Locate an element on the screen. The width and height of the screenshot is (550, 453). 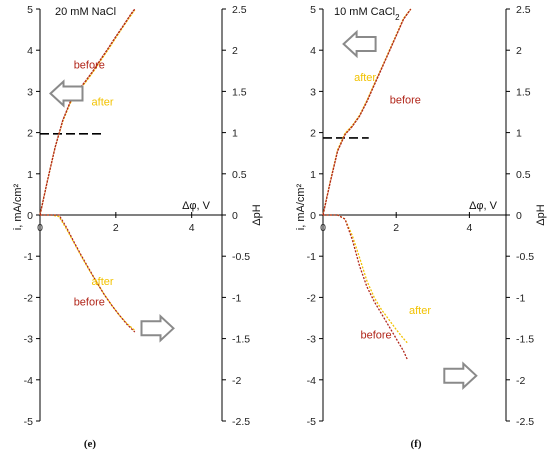
series-after-current is located at coordinates (87, 112).